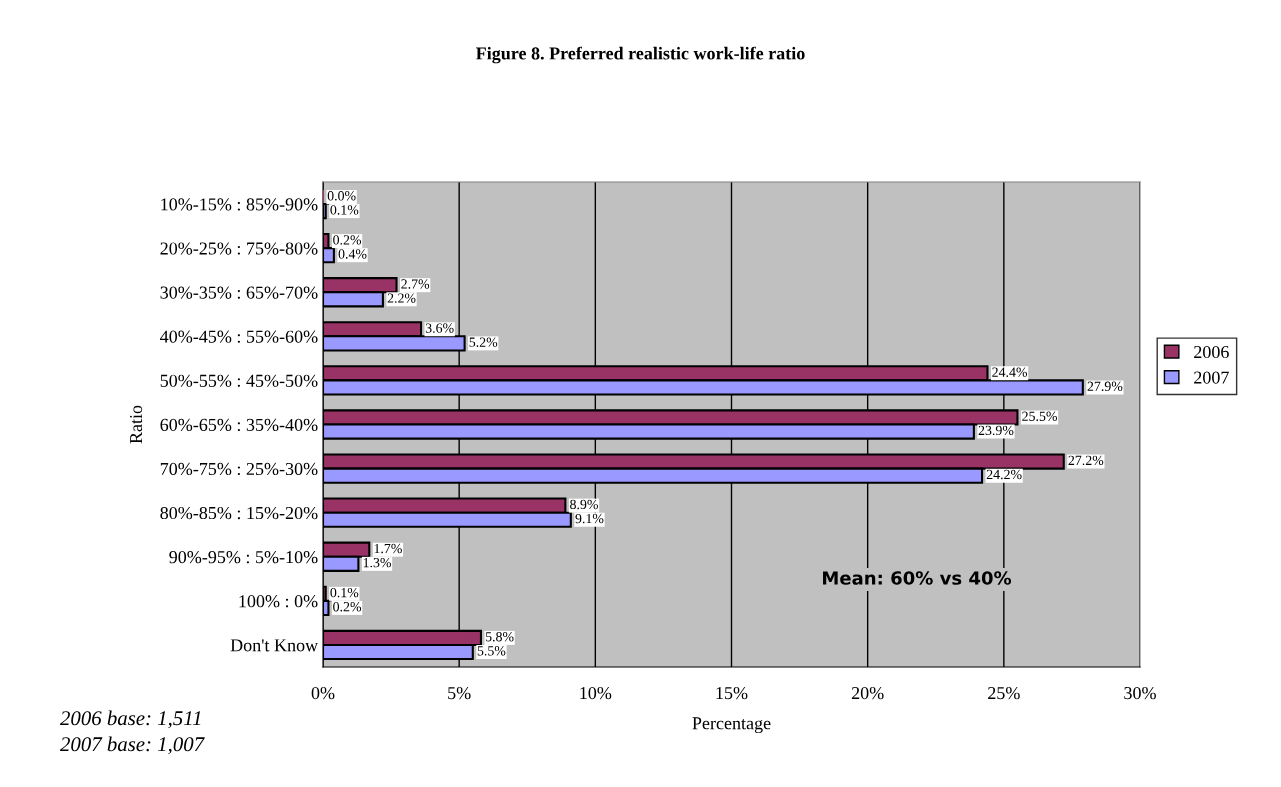  What do you see at coordinates (584, 504) in the screenshot?
I see `data-label: 8.9%` at bounding box center [584, 504].